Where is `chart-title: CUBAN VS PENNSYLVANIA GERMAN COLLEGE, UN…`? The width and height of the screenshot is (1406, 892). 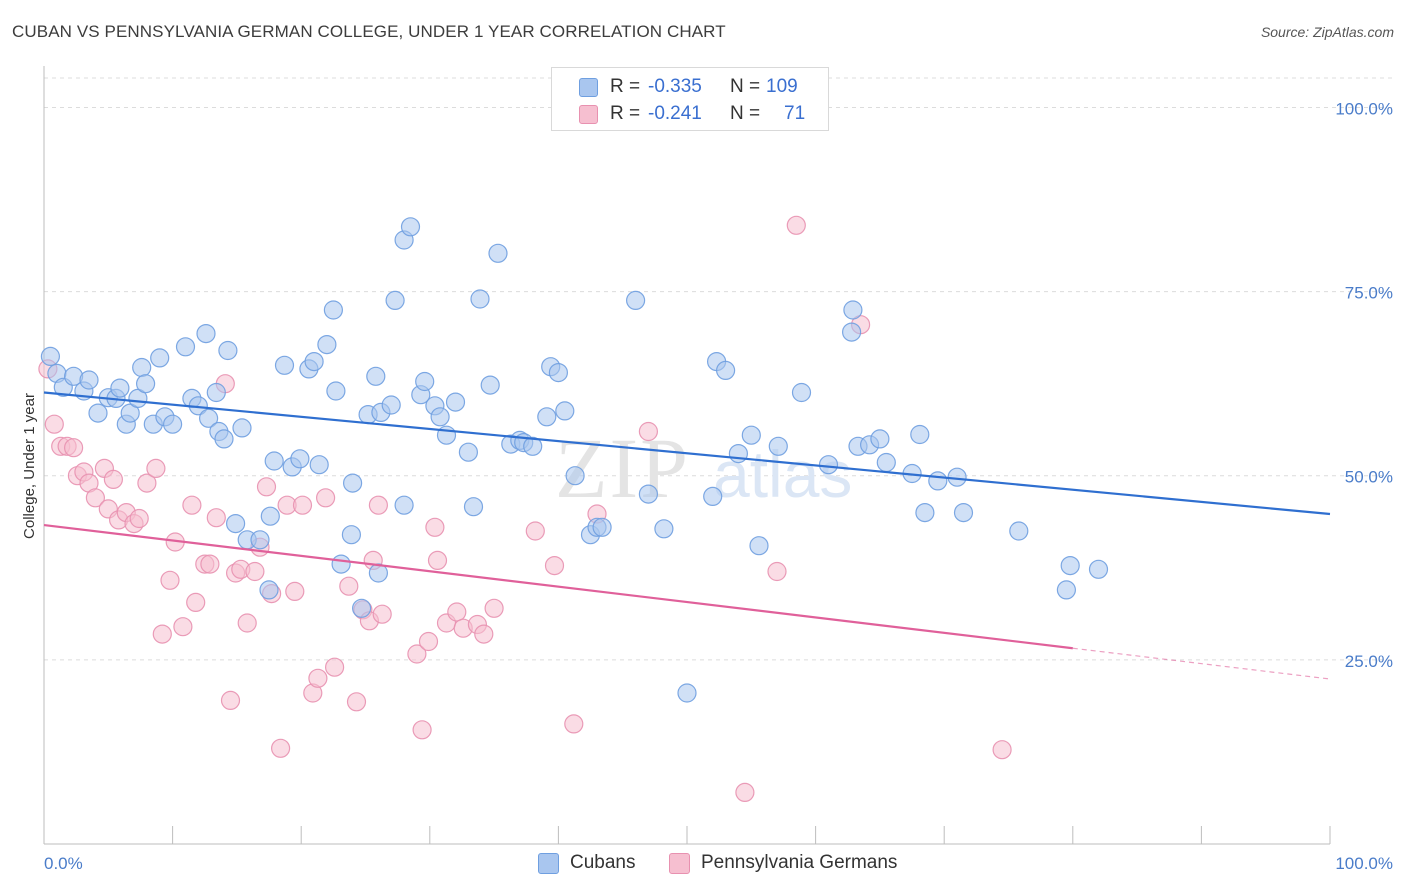
chart-title: CUBAN VS PENNSYLVANIA GERMAN COLLEGE, UN… is located at coordinates (369, 31).